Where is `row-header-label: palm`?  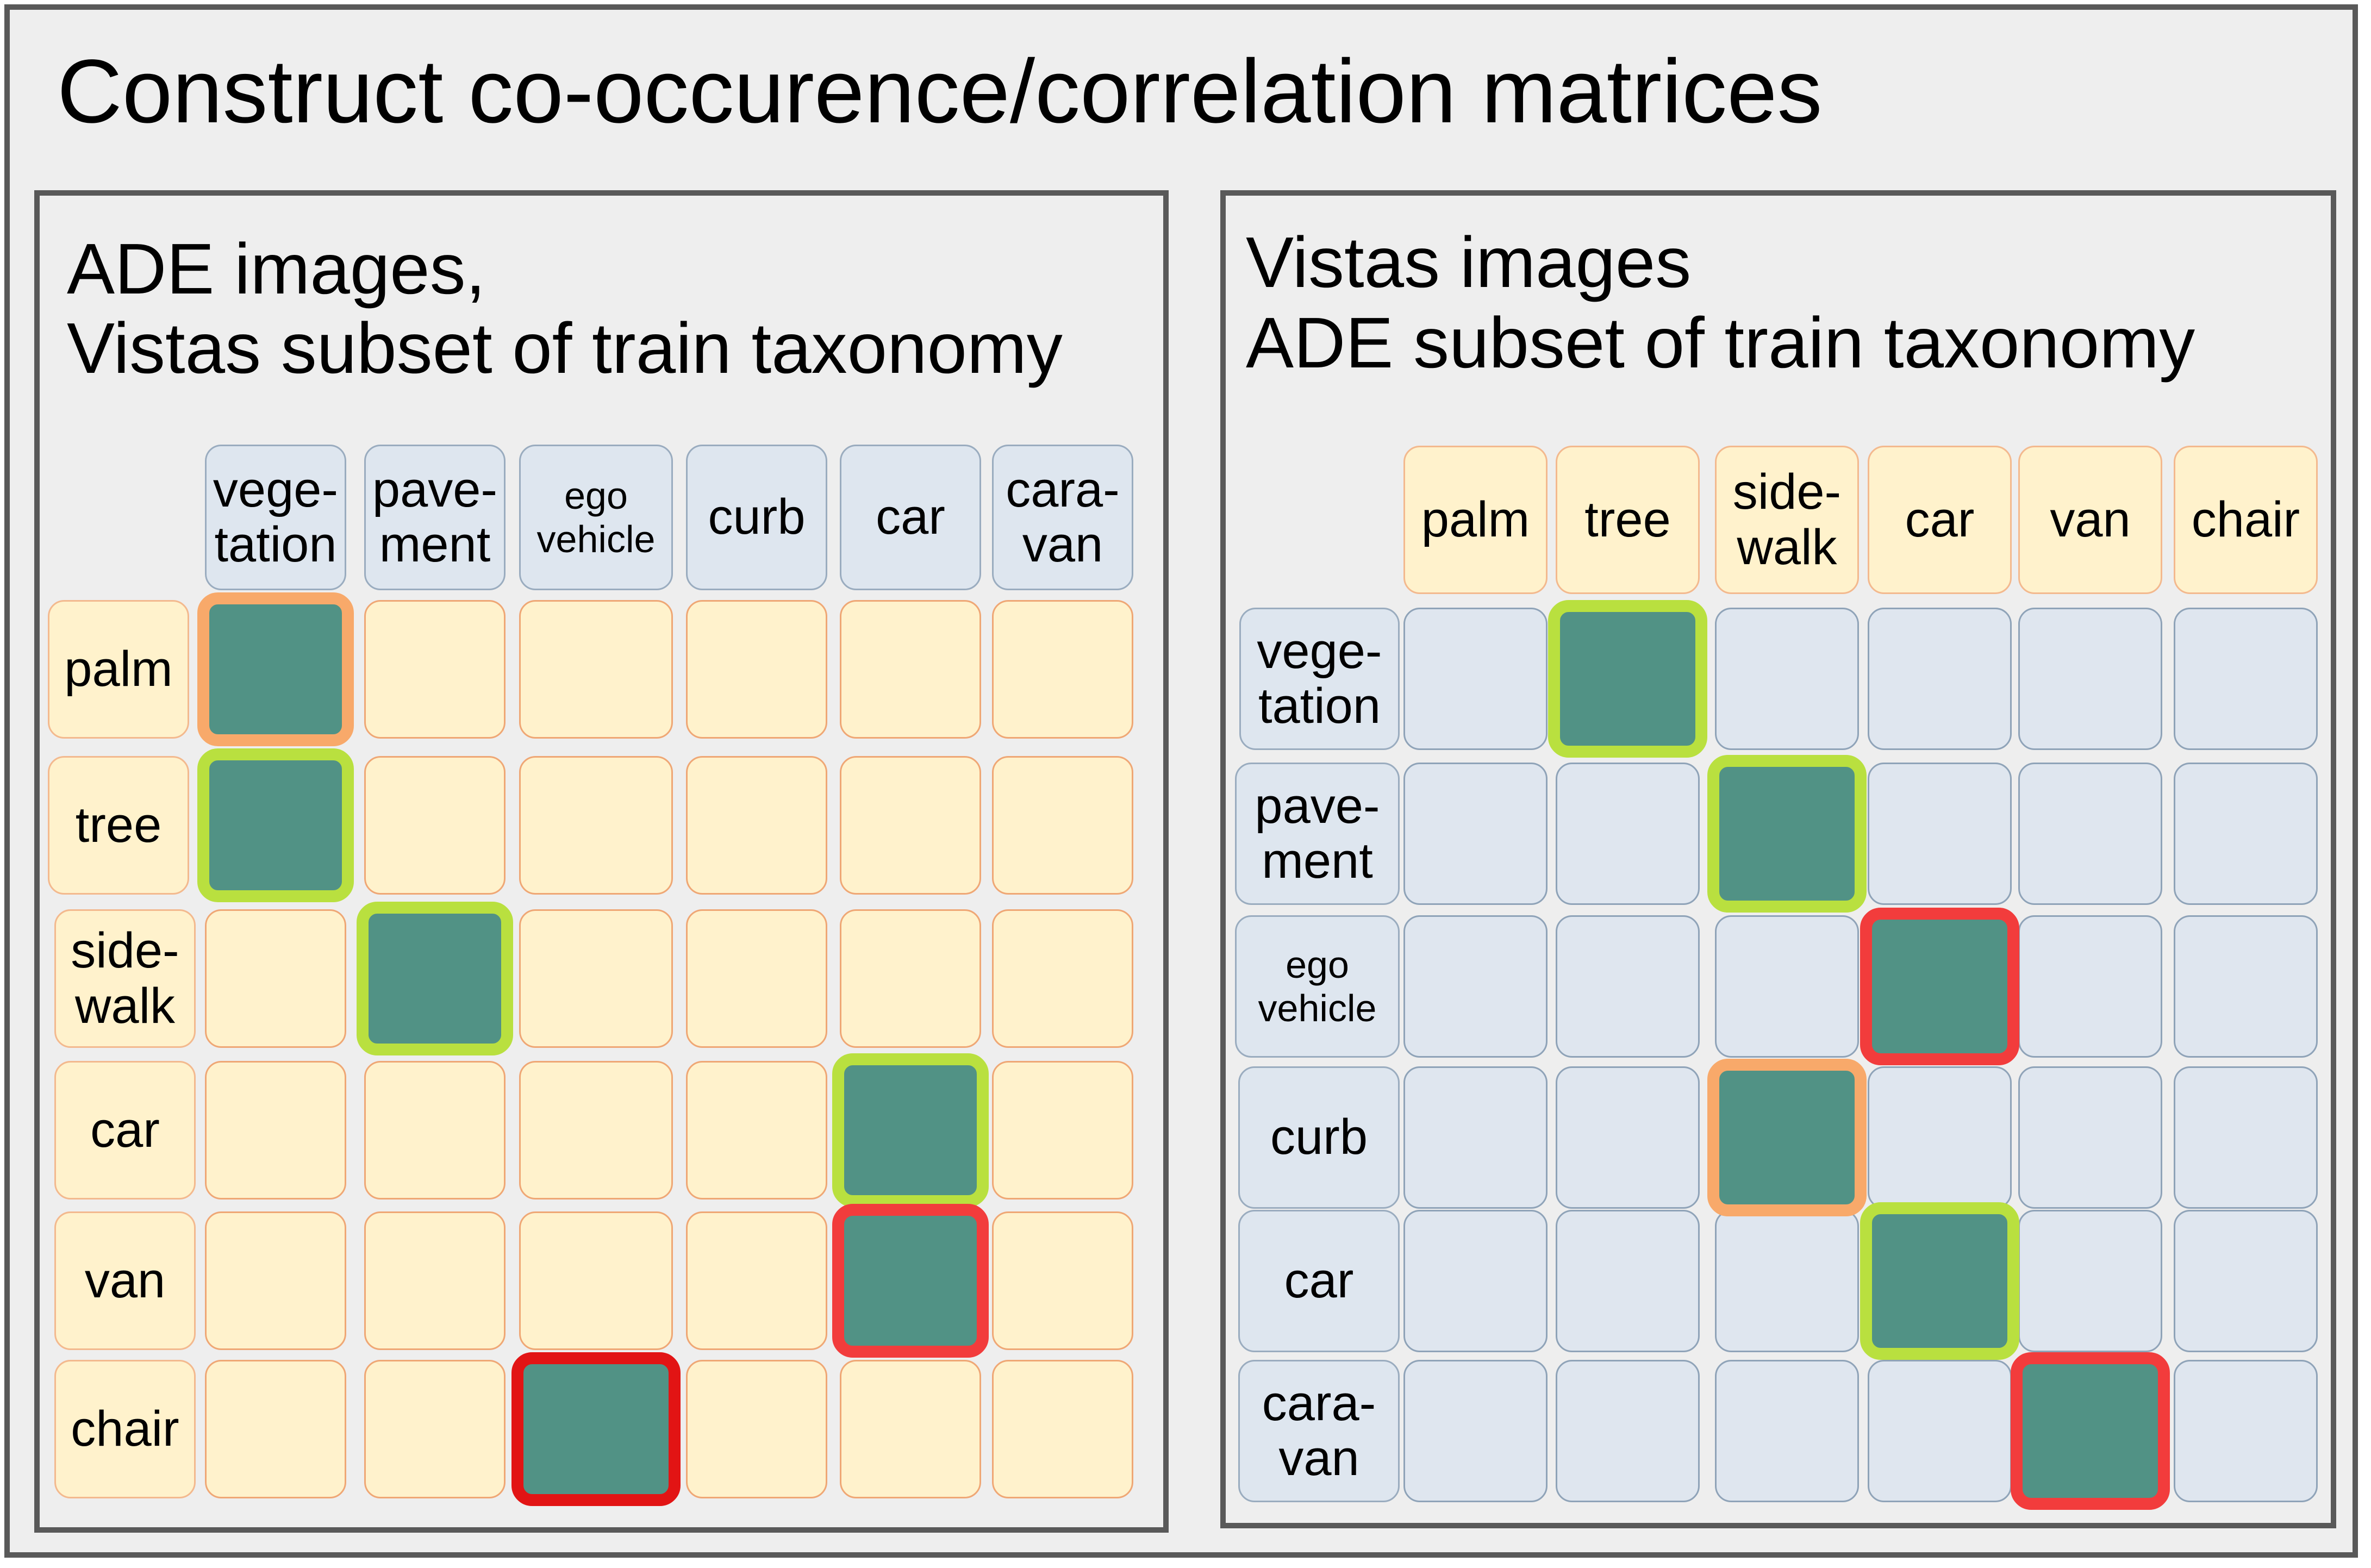
row-header-label: palm is located at coordinates (118, 669).